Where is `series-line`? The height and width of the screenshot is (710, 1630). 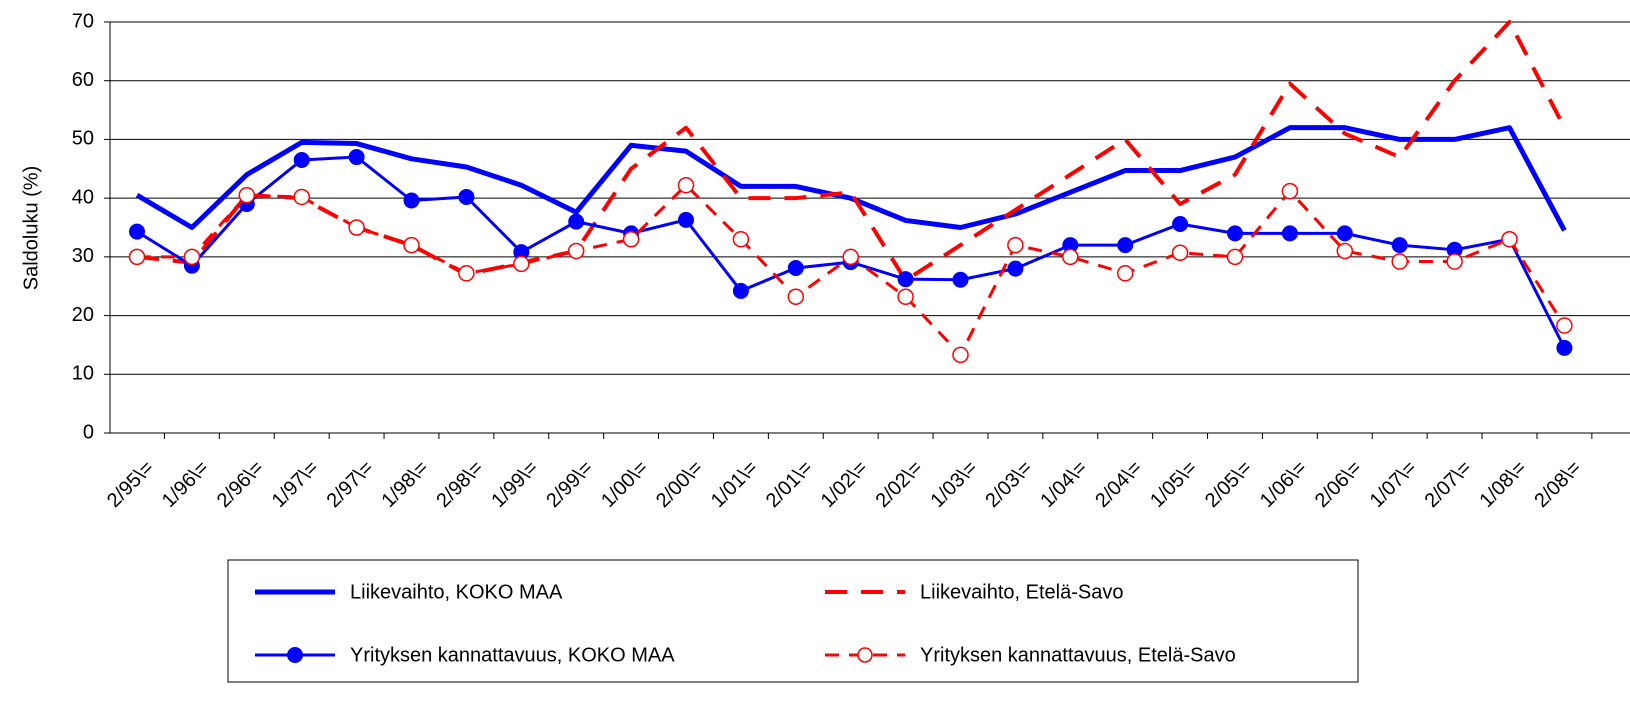 series-line is located at coordinates (851, 178).